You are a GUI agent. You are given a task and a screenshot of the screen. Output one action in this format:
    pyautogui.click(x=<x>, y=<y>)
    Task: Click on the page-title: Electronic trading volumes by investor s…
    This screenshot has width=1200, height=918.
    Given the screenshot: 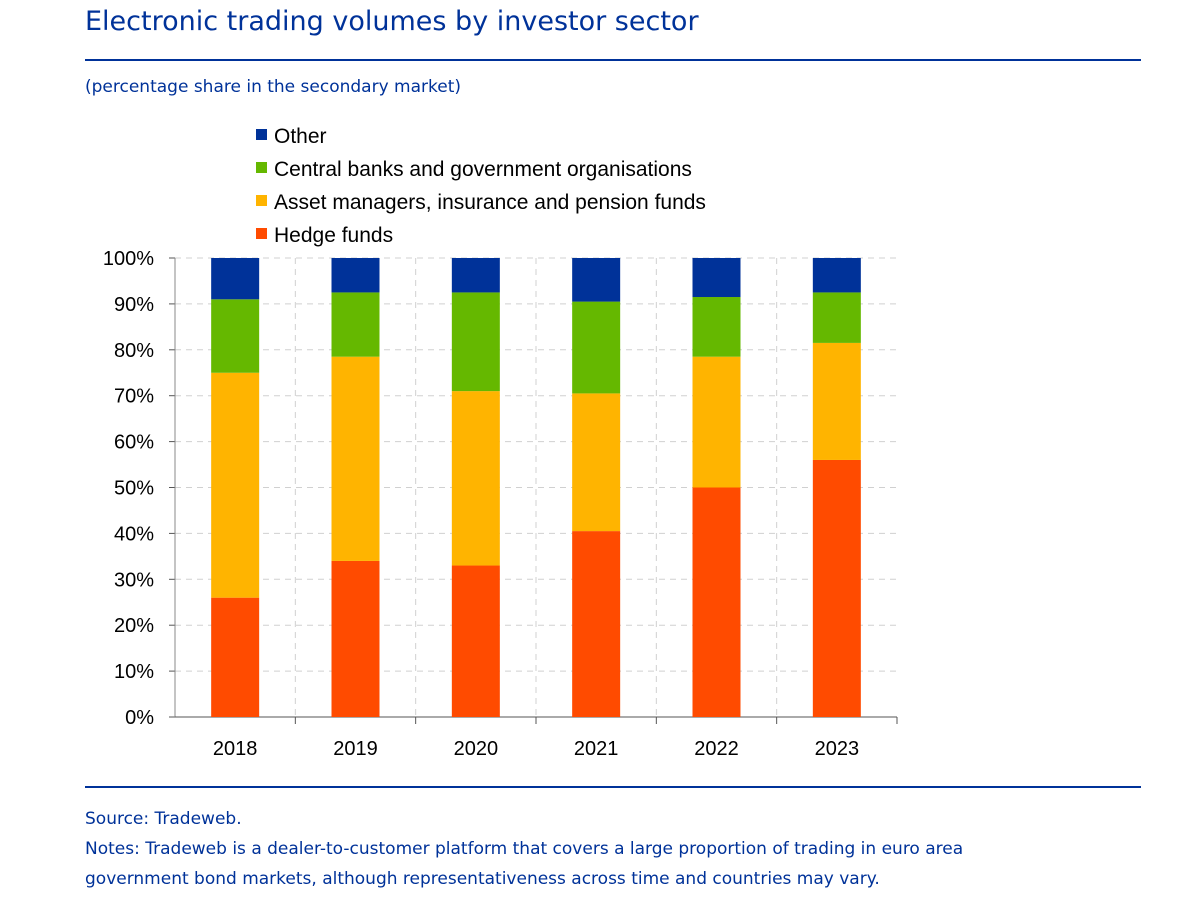 What is the action you would take?
    pyautogui.click(x=392, y=21)
    